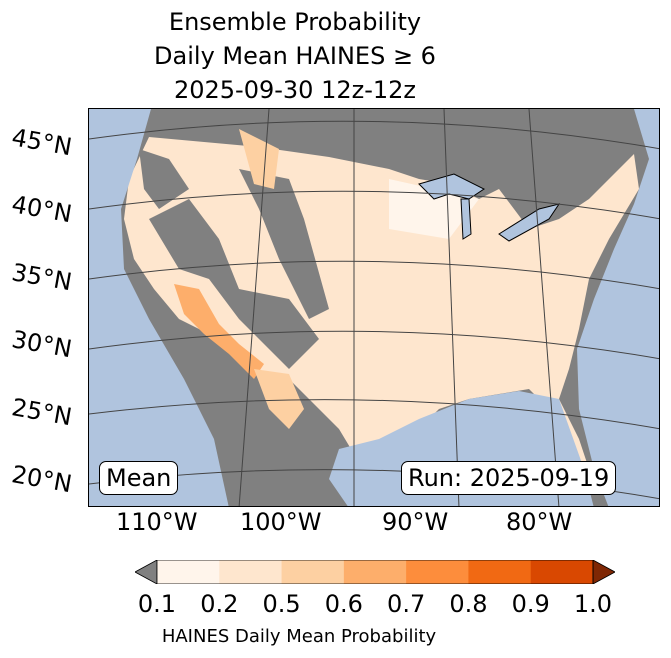  I want to click on pacific-ocean, so click(159, 307).